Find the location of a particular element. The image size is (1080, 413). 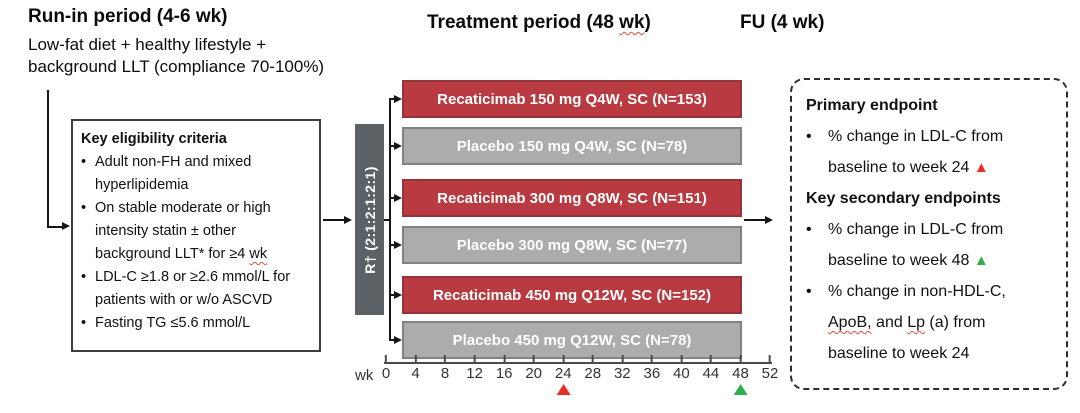

red-triangle-marker is located at coordinates (563, 389).